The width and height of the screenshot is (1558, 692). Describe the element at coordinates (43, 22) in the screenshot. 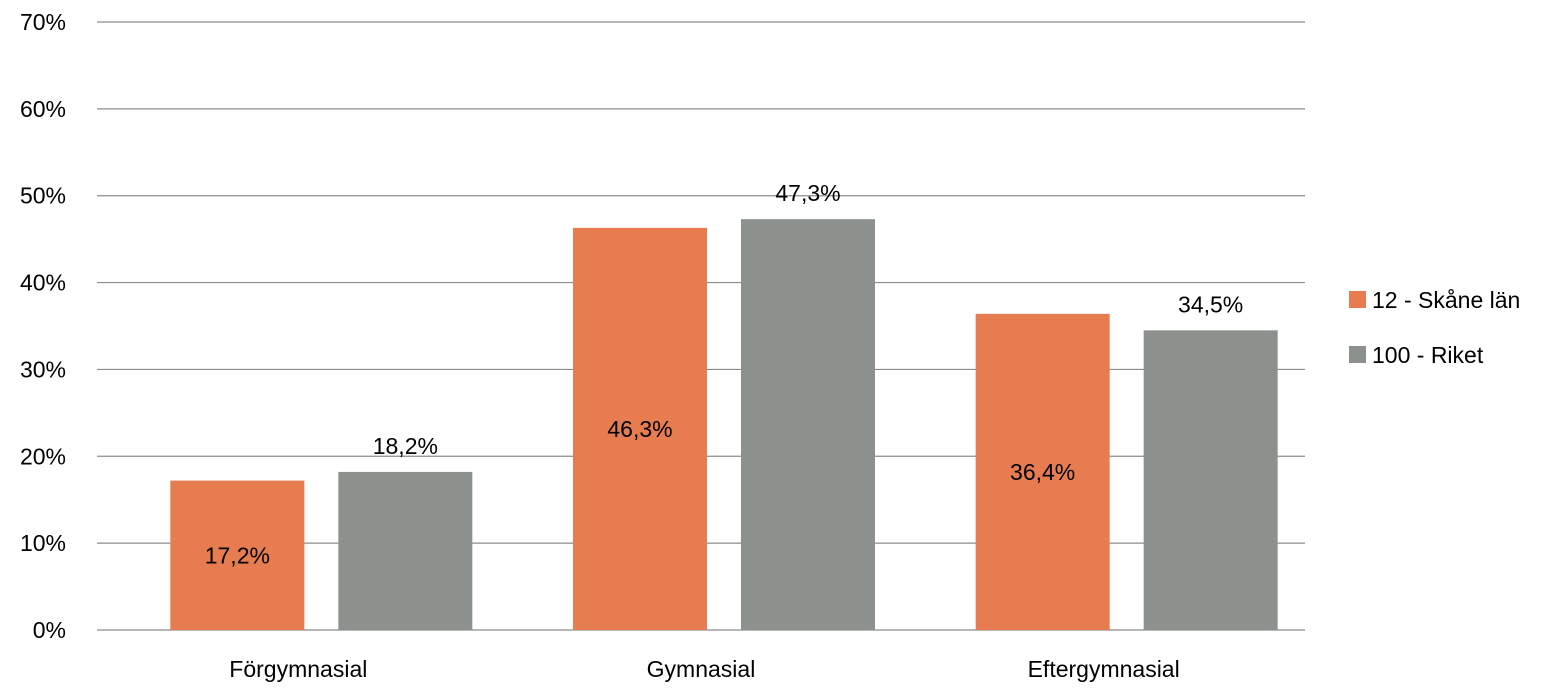

I see `y-tick-label: 70%` at that location.